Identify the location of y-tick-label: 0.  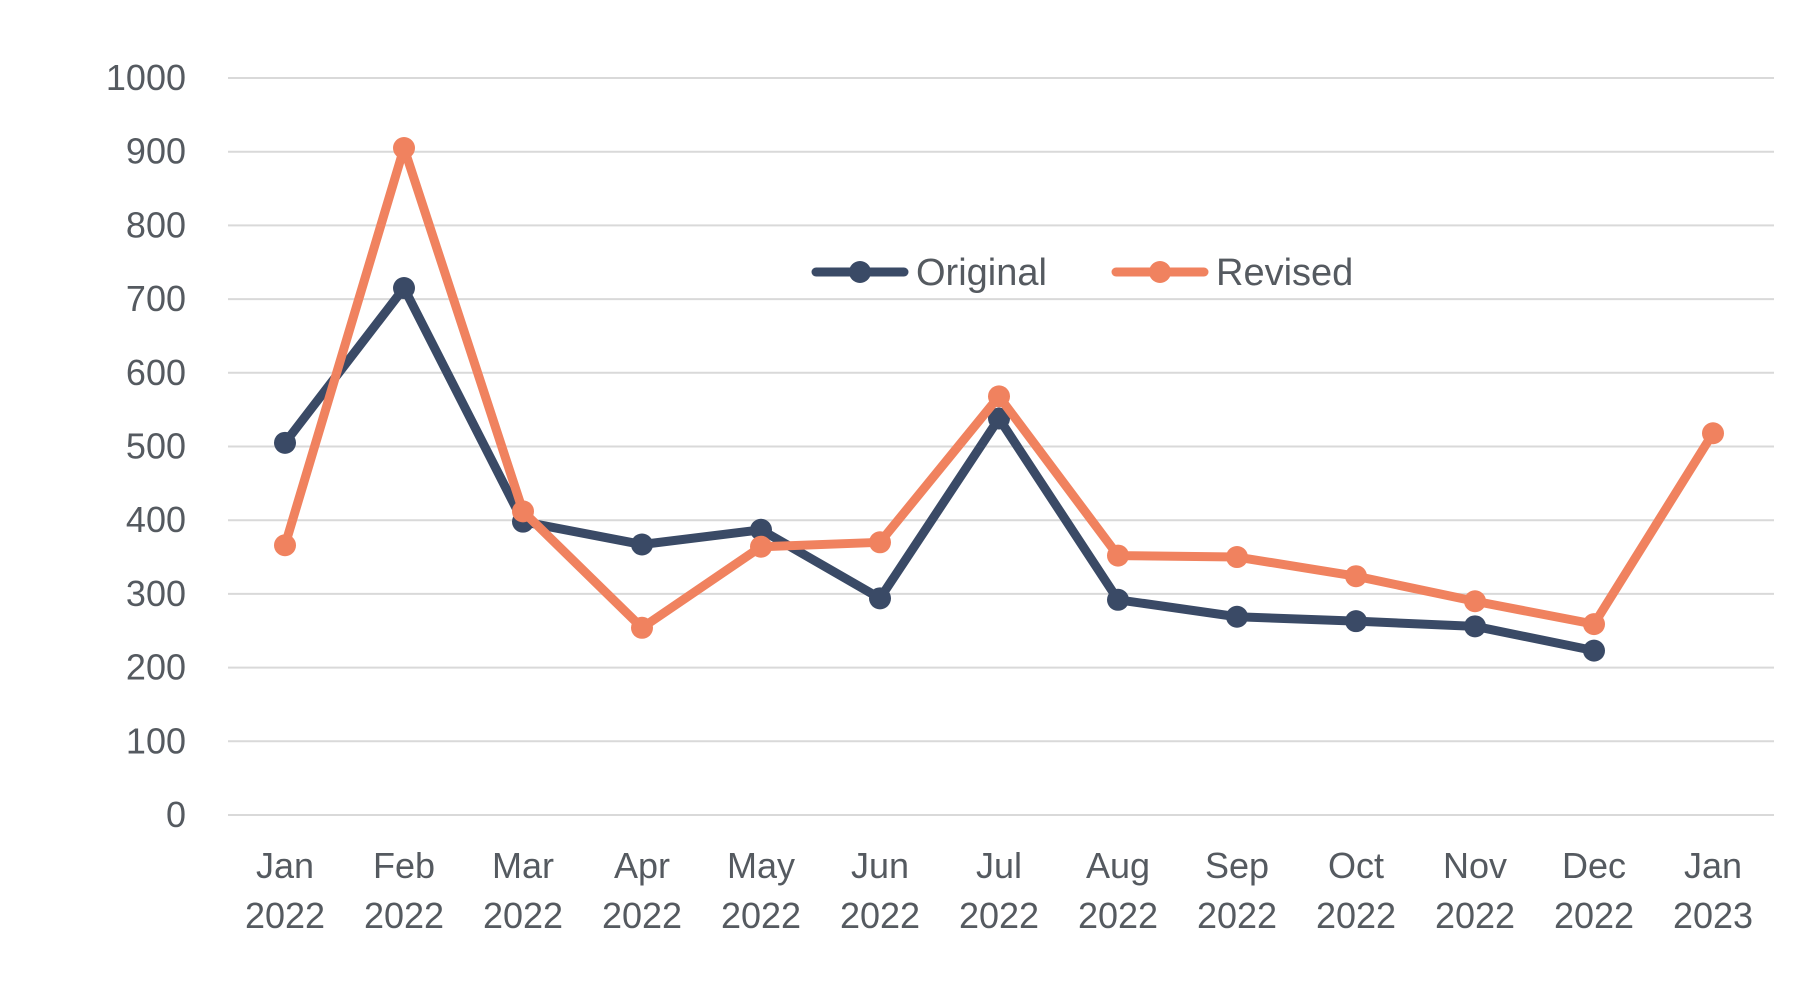
(176, 814).